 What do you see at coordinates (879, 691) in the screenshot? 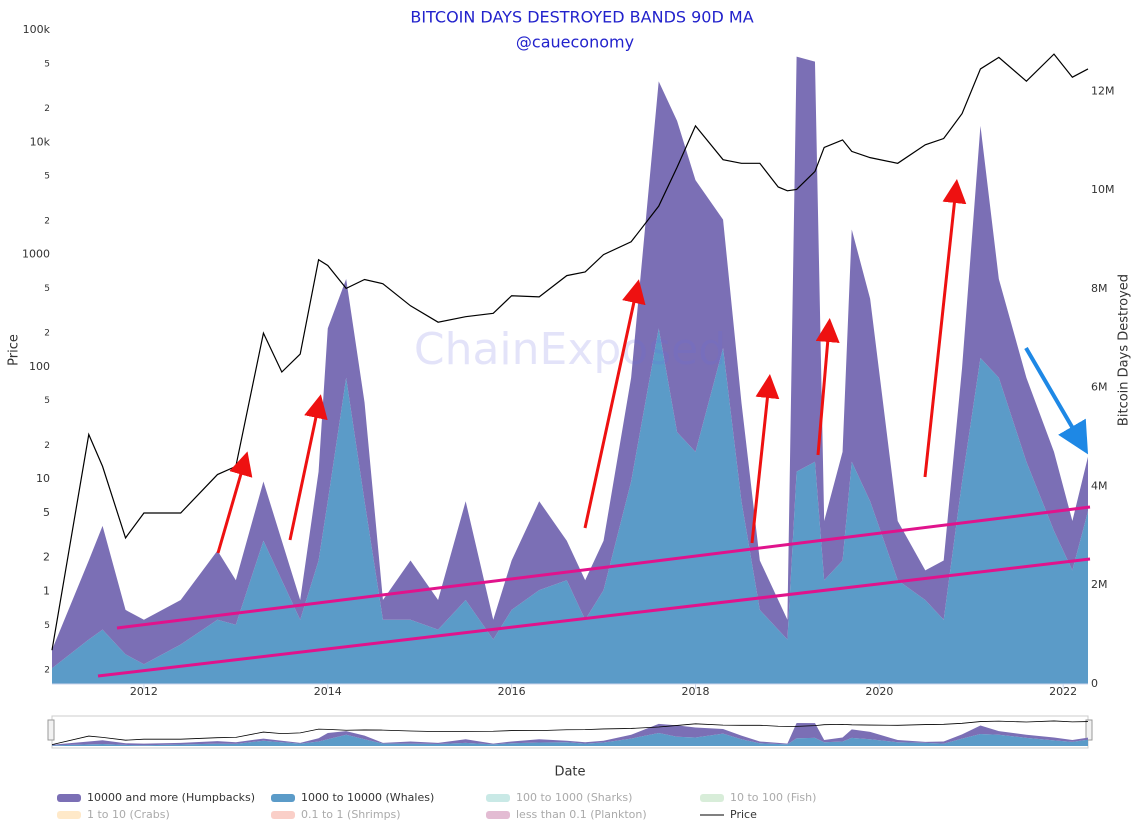
I see `x-tick-label: 2020` at bounding box center [879, 691].